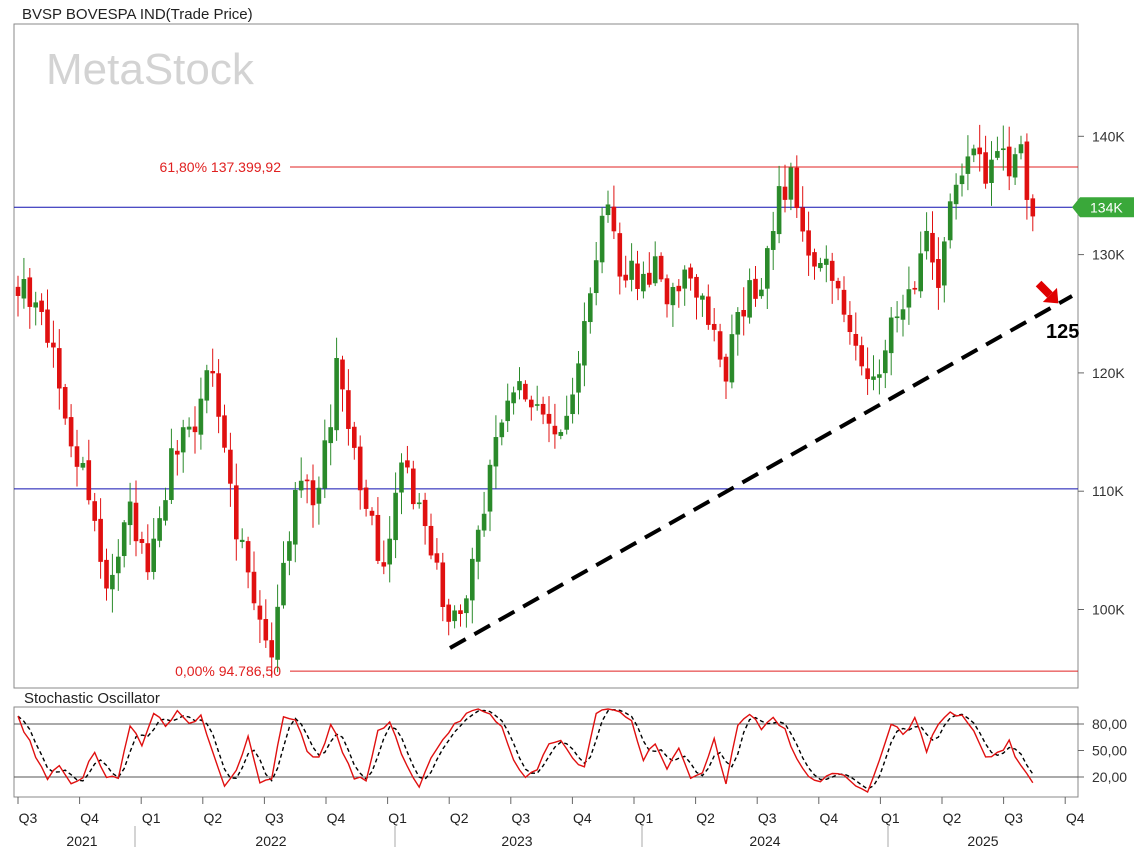 This screenshot has height=852, width=1141. Describe the element at coordinates (1103, 373) in the screenshot. I see `price-axis: 100K 110K 120K 130K 140K 134K` at that location.